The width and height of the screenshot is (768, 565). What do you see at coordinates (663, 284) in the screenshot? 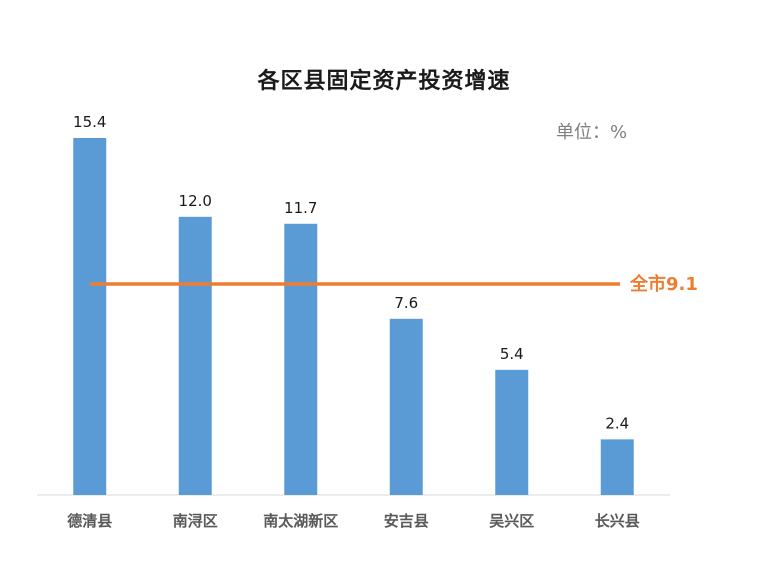
I see `reference-line-label: 全市9.1` at bounding box center [663, 284].